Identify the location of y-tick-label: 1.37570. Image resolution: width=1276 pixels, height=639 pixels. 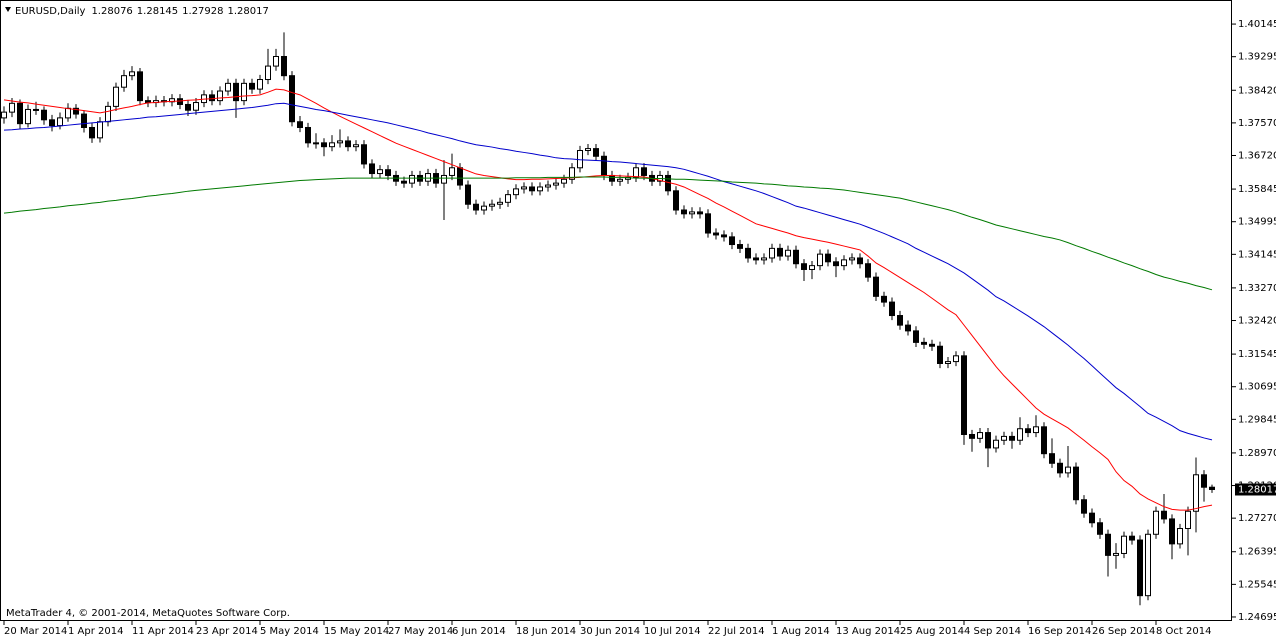
(1257, 123).